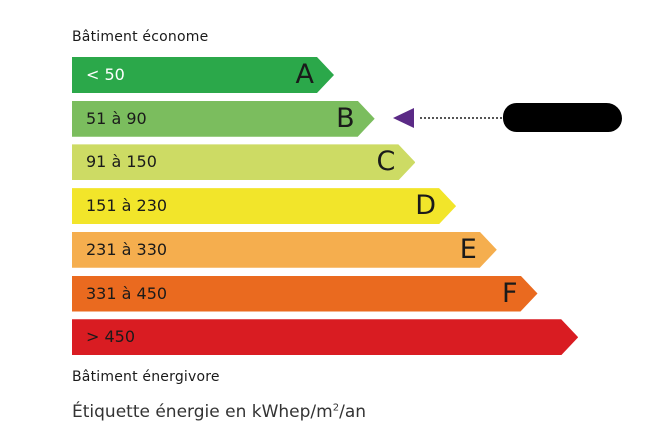 Image resolution: width=667 pixels, height=441 pixels. I want to click on energy-class-bar-b: 51 à 90 B, so click(223, 119).